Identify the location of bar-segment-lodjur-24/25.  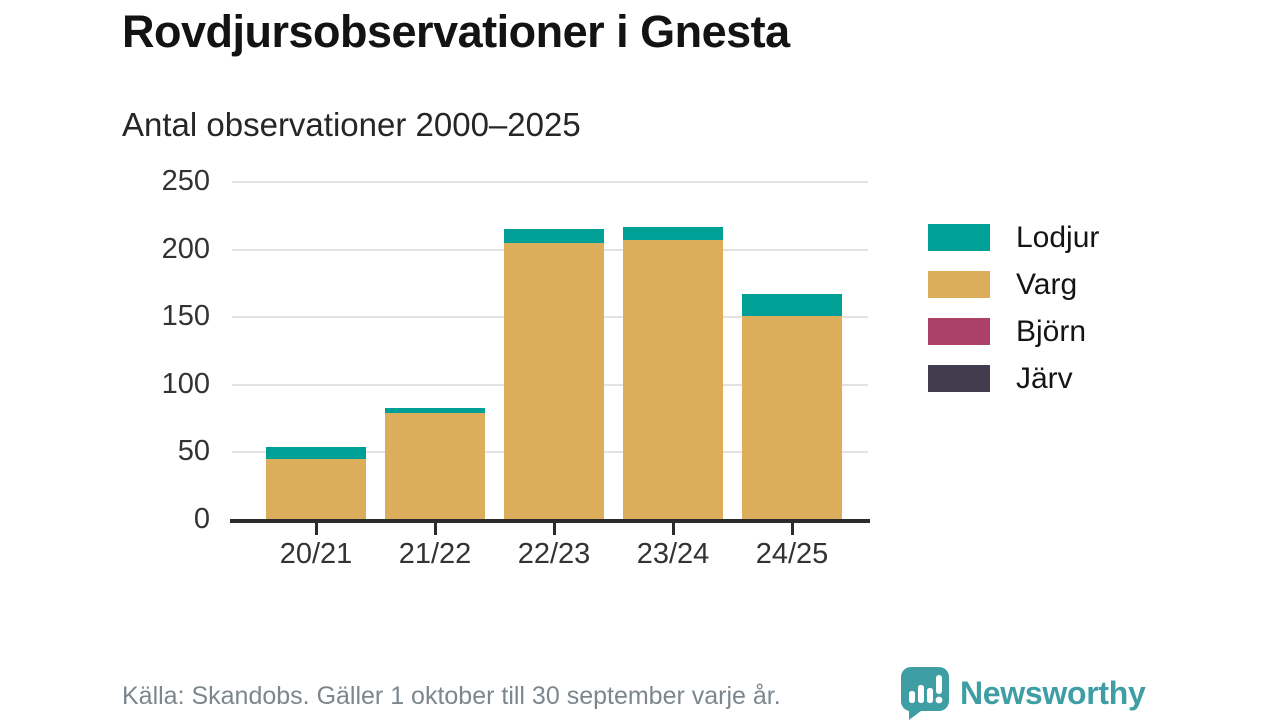
(792, 305).